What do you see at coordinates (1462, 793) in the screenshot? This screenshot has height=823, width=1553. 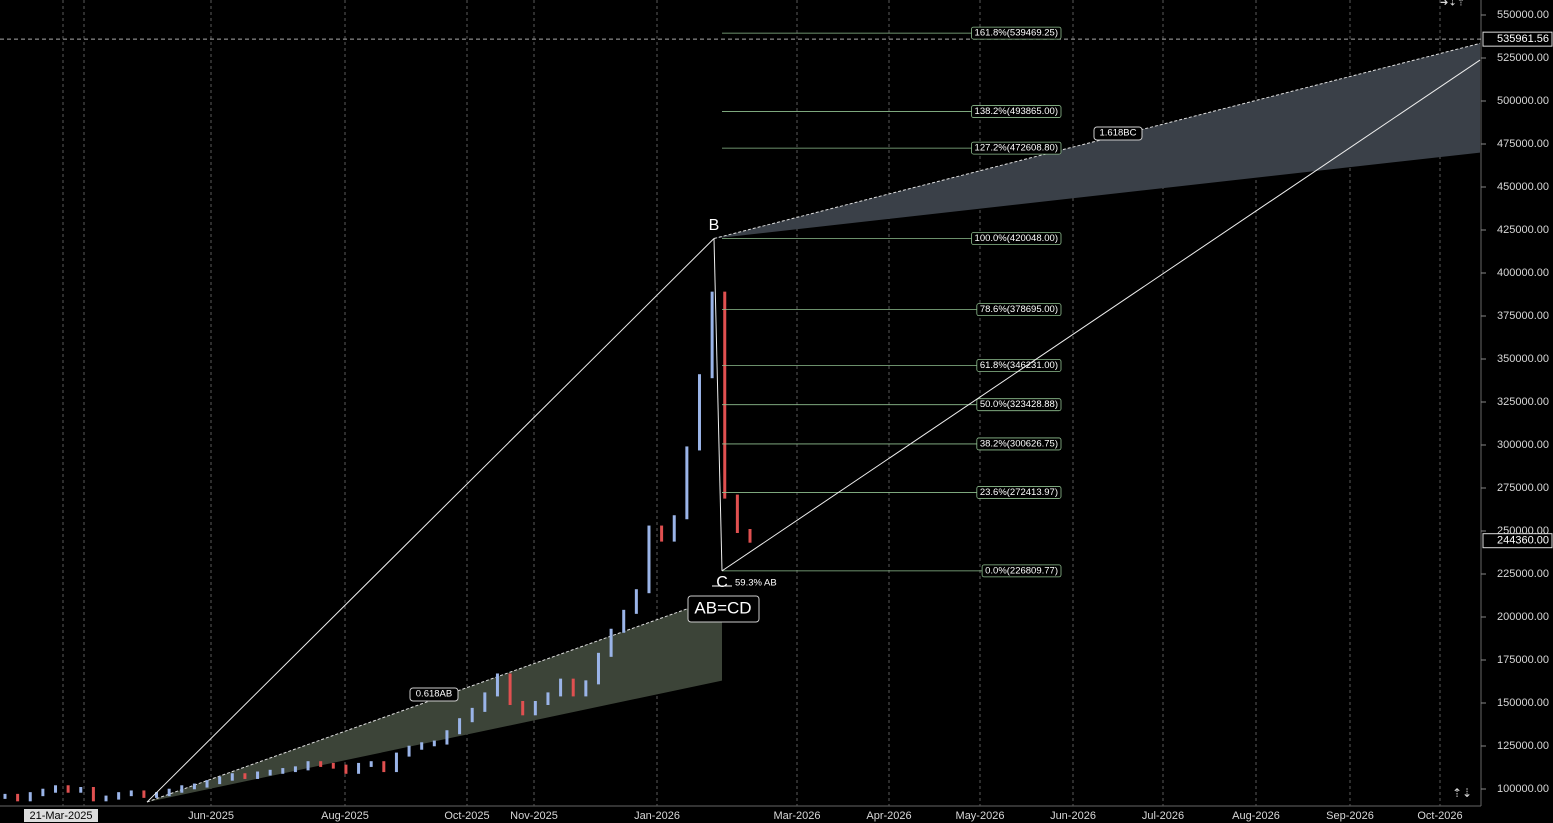 I see `scale-icons: ⇡⇣` at bounding box center [1462, 793].